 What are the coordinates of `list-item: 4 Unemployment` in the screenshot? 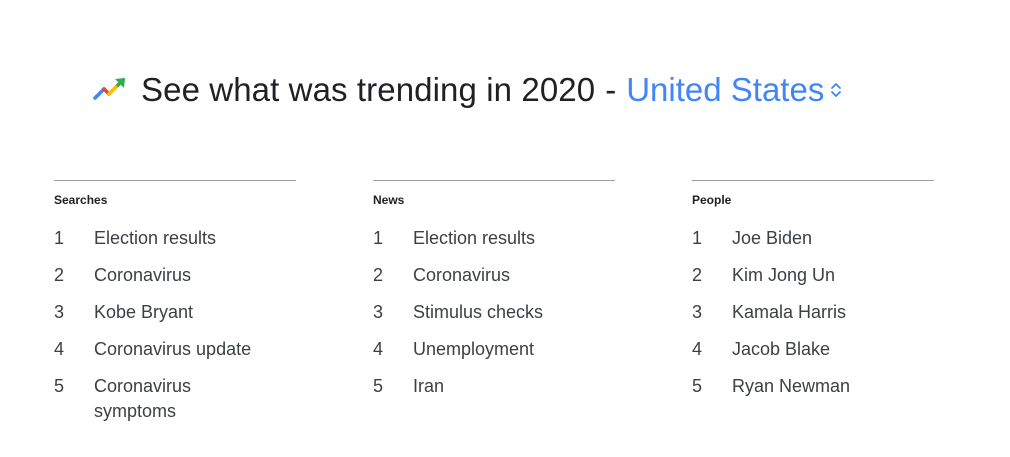 It's located at (494, 349).